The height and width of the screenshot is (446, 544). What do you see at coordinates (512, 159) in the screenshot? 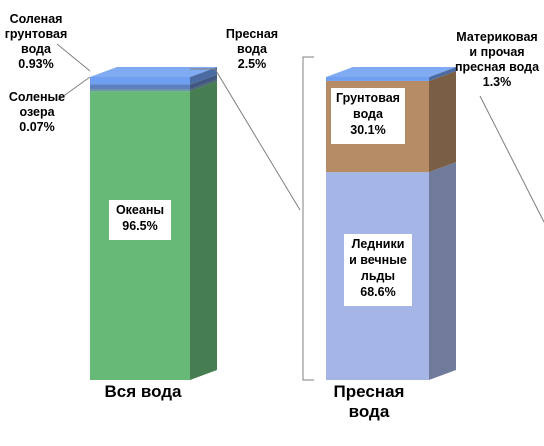
I see `leader-surface-other` at bounding box center [512, 159].